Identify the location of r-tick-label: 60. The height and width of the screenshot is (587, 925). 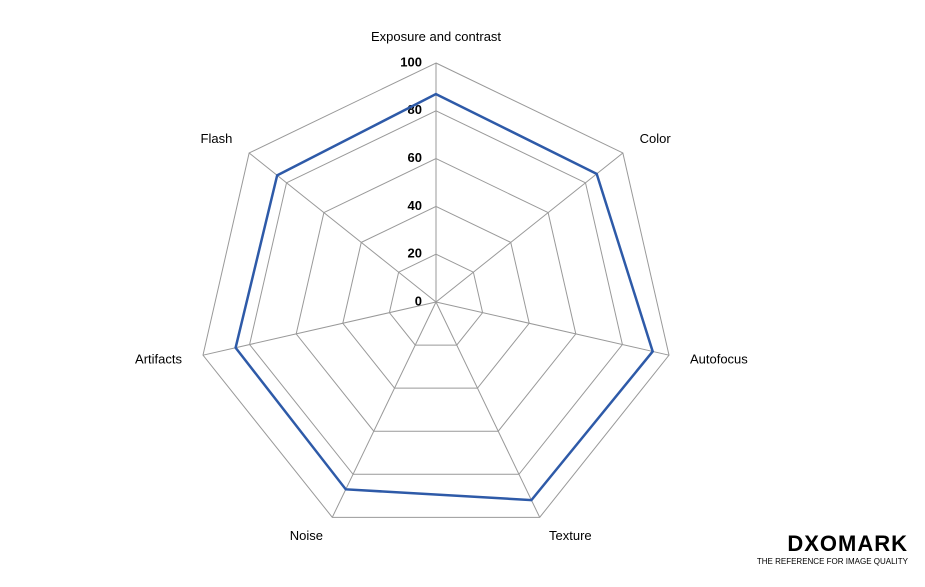
(415, 157).